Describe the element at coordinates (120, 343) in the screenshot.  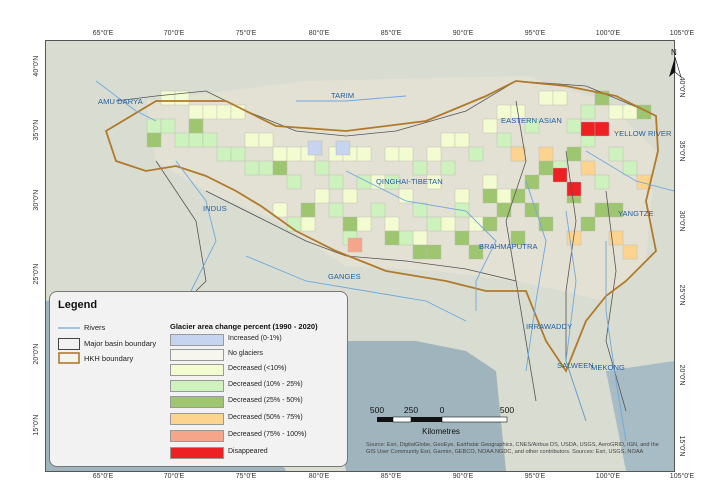
I see `legend-basin-label: Major basin boundary` at that location.